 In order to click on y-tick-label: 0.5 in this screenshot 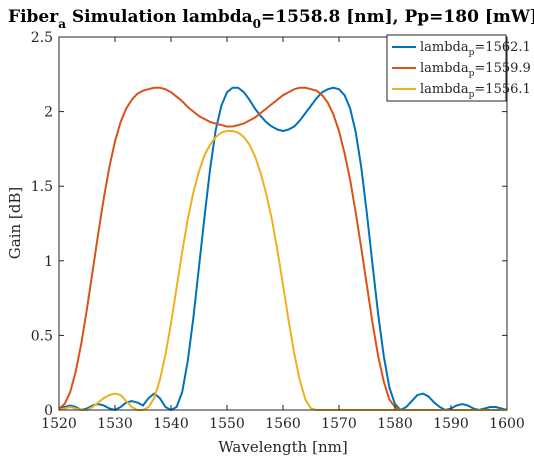, I will do `click(42, 336)`.